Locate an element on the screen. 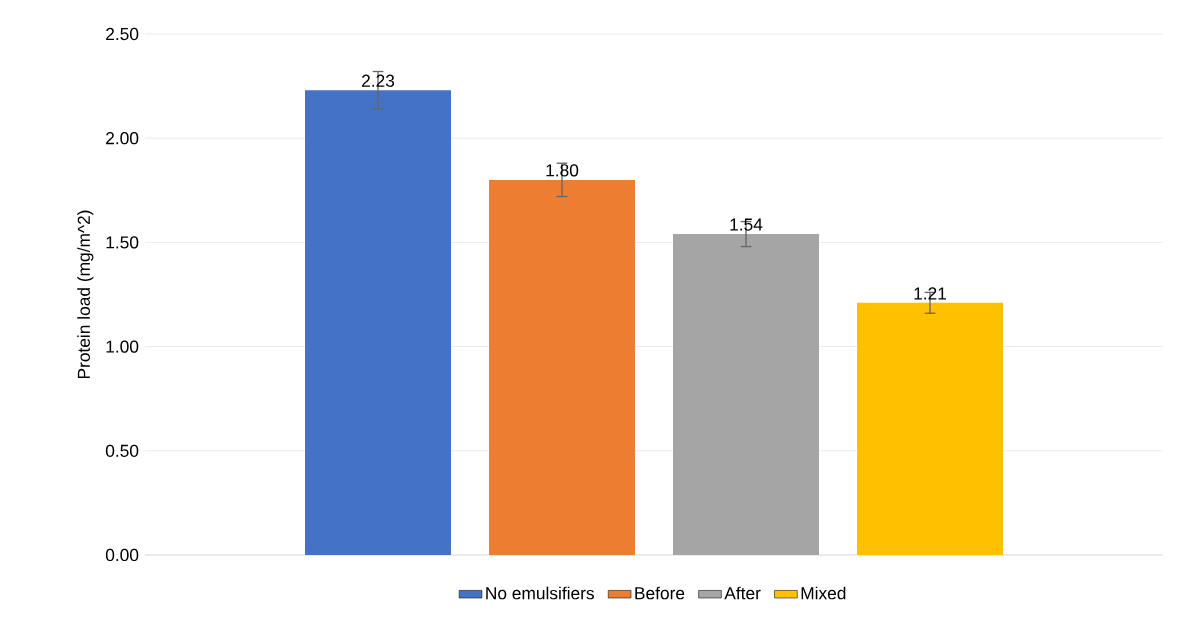  y-tick-label: 0.50 is located at coordinates (122, 450).